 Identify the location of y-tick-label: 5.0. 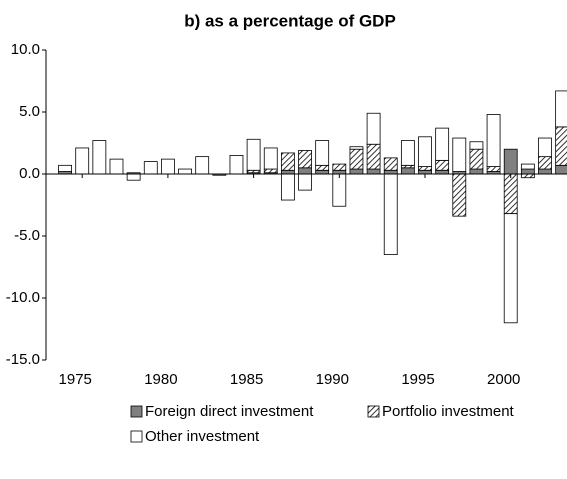
(29, 111).